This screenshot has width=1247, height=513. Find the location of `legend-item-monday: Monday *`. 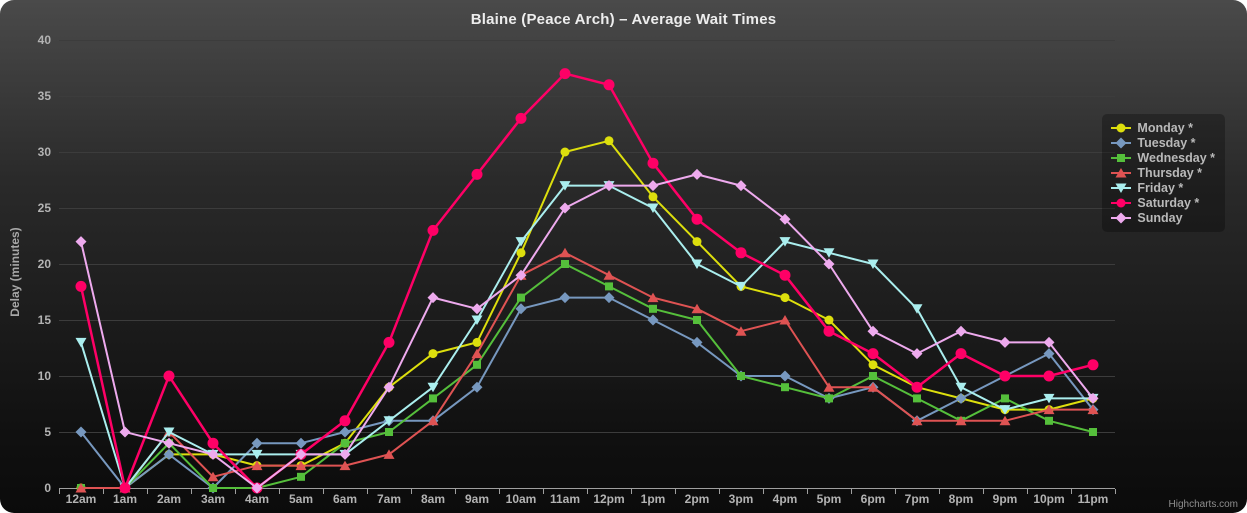

legend-item-monday: Monday * is located at coordinates (1162, 128).